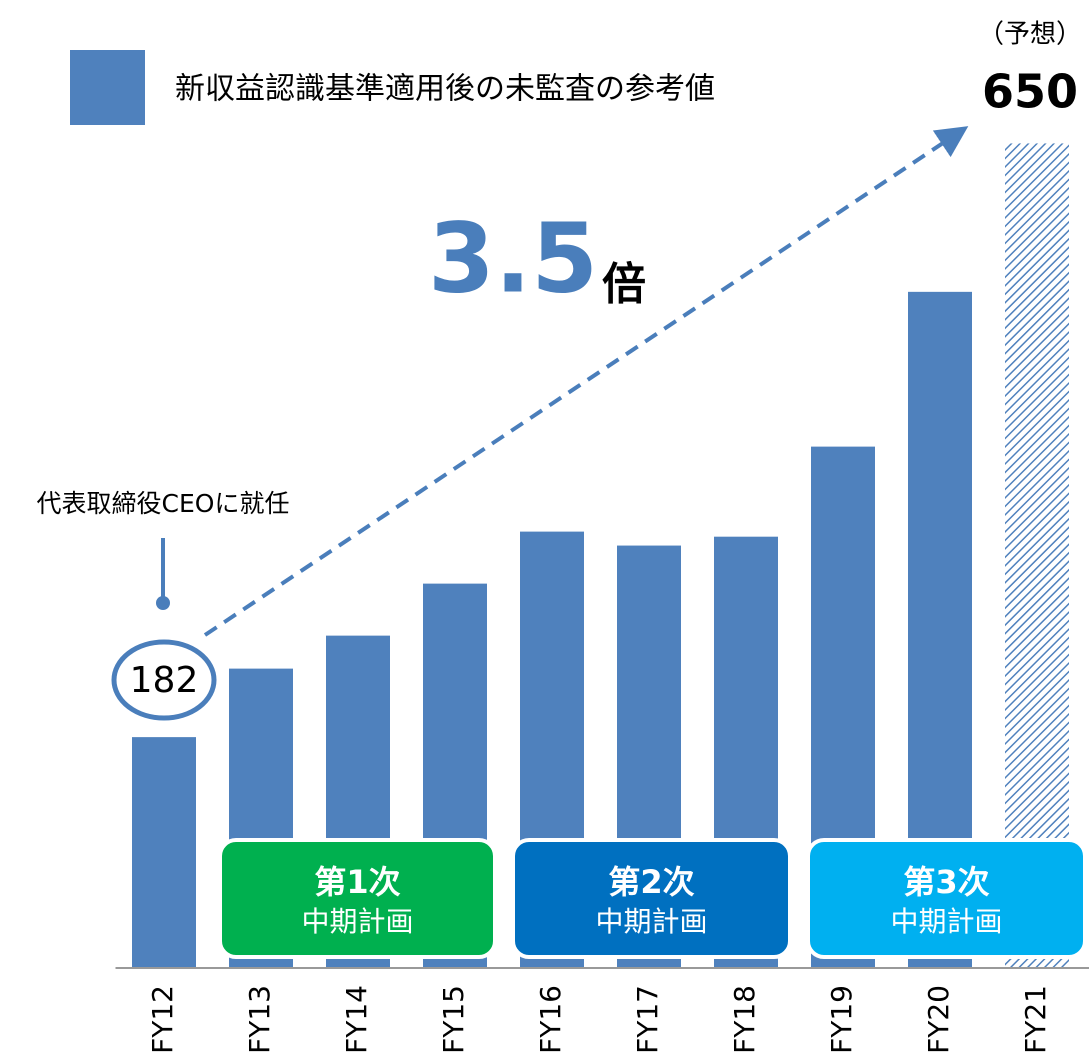  I want to click on forecast-label: （予想）, so click(1030, 35).